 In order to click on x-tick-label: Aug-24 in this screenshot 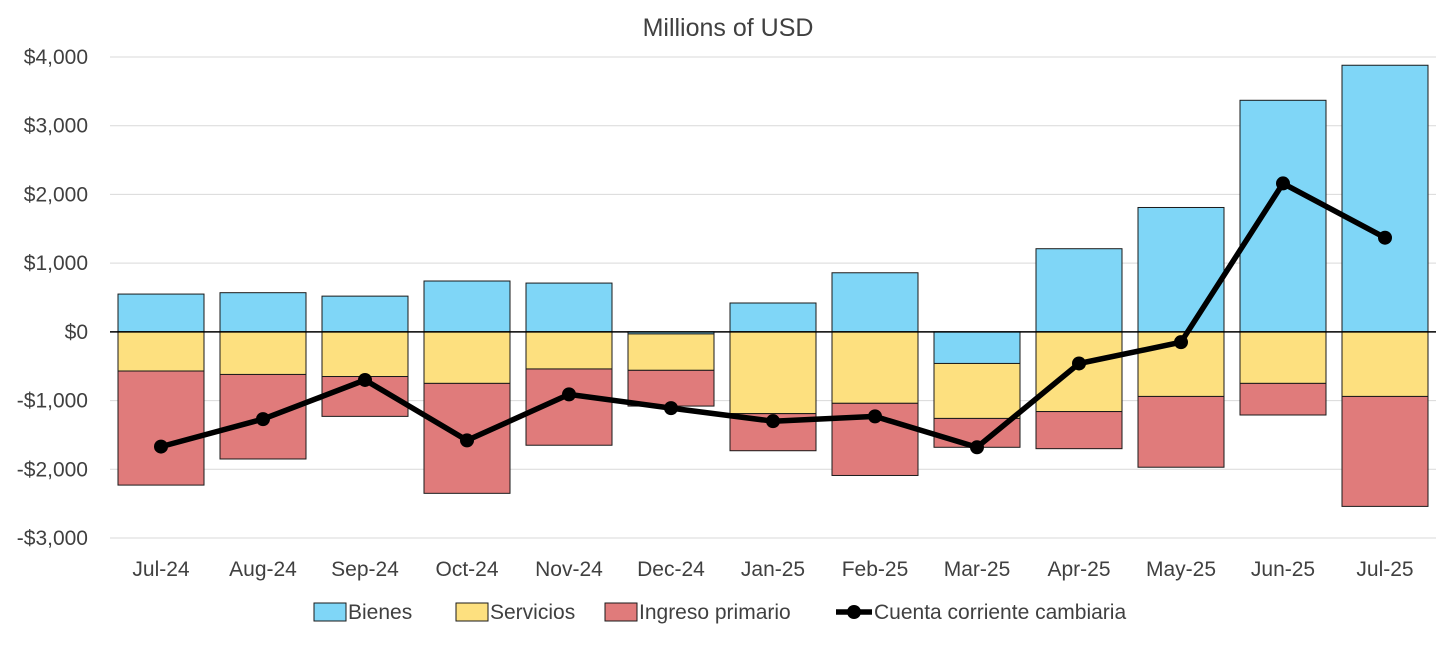, I will do `click(263, 569)`.